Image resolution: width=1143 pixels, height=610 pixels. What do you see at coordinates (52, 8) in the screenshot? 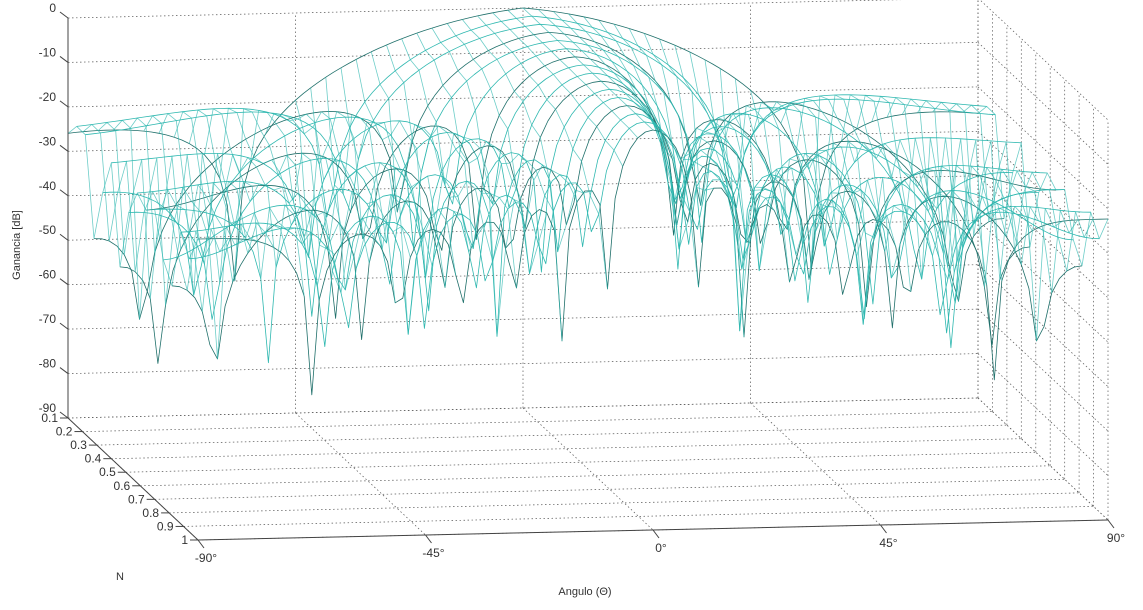
I see `z-tick-label: 0` at bounding box center [52, 8].